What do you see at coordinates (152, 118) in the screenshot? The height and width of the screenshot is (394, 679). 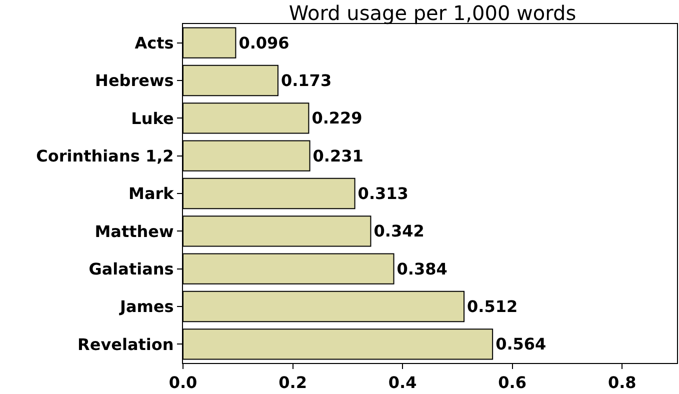 I see `y-tick-label: Luke` at bounding box center [152, 118].